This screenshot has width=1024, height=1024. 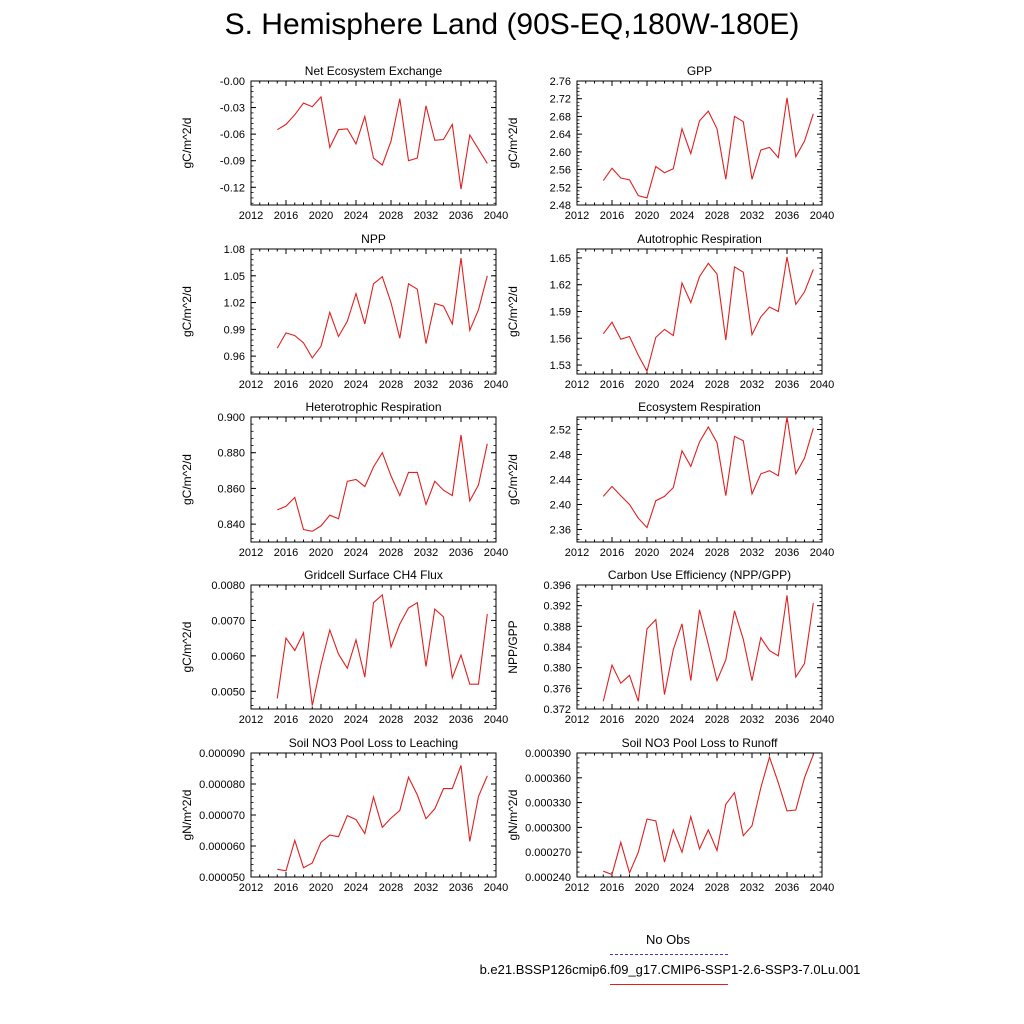 What do you see at coordinates (557, 586) in the screenshot?
I see `y-tick-label: 0.396` at bounding box center [557, 586].